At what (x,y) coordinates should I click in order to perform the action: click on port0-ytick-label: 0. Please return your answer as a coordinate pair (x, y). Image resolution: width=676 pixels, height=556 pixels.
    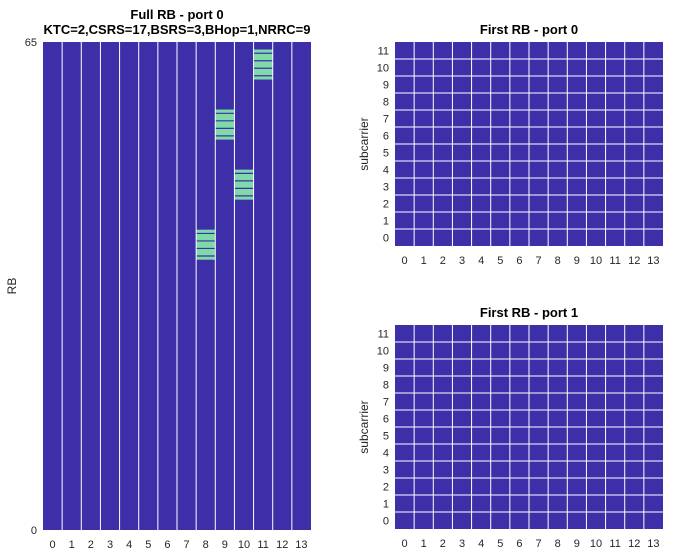
    Looking at the image, I should click on (386, 239).